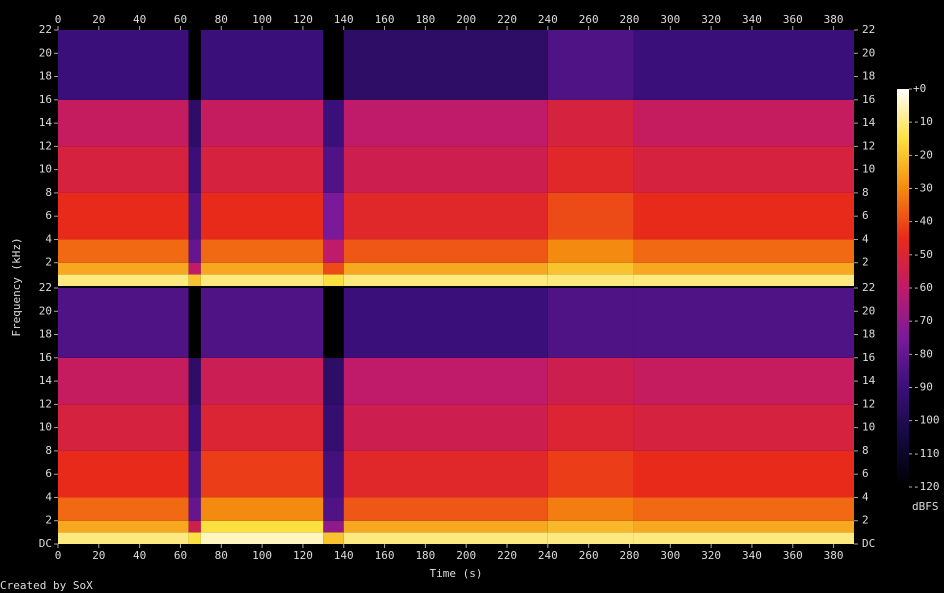  I want to click on x-axis-label: Time (s), so click(456, 573).